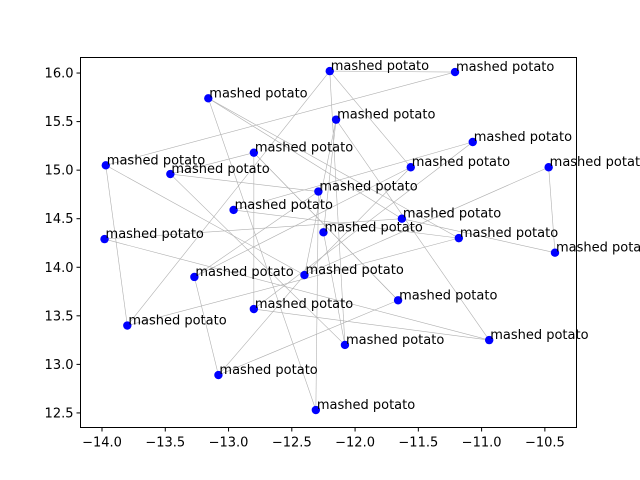 The height and width of the screenshot is (480, 640). I want to click on x-tick-label: −12.5, so click(292, 443).